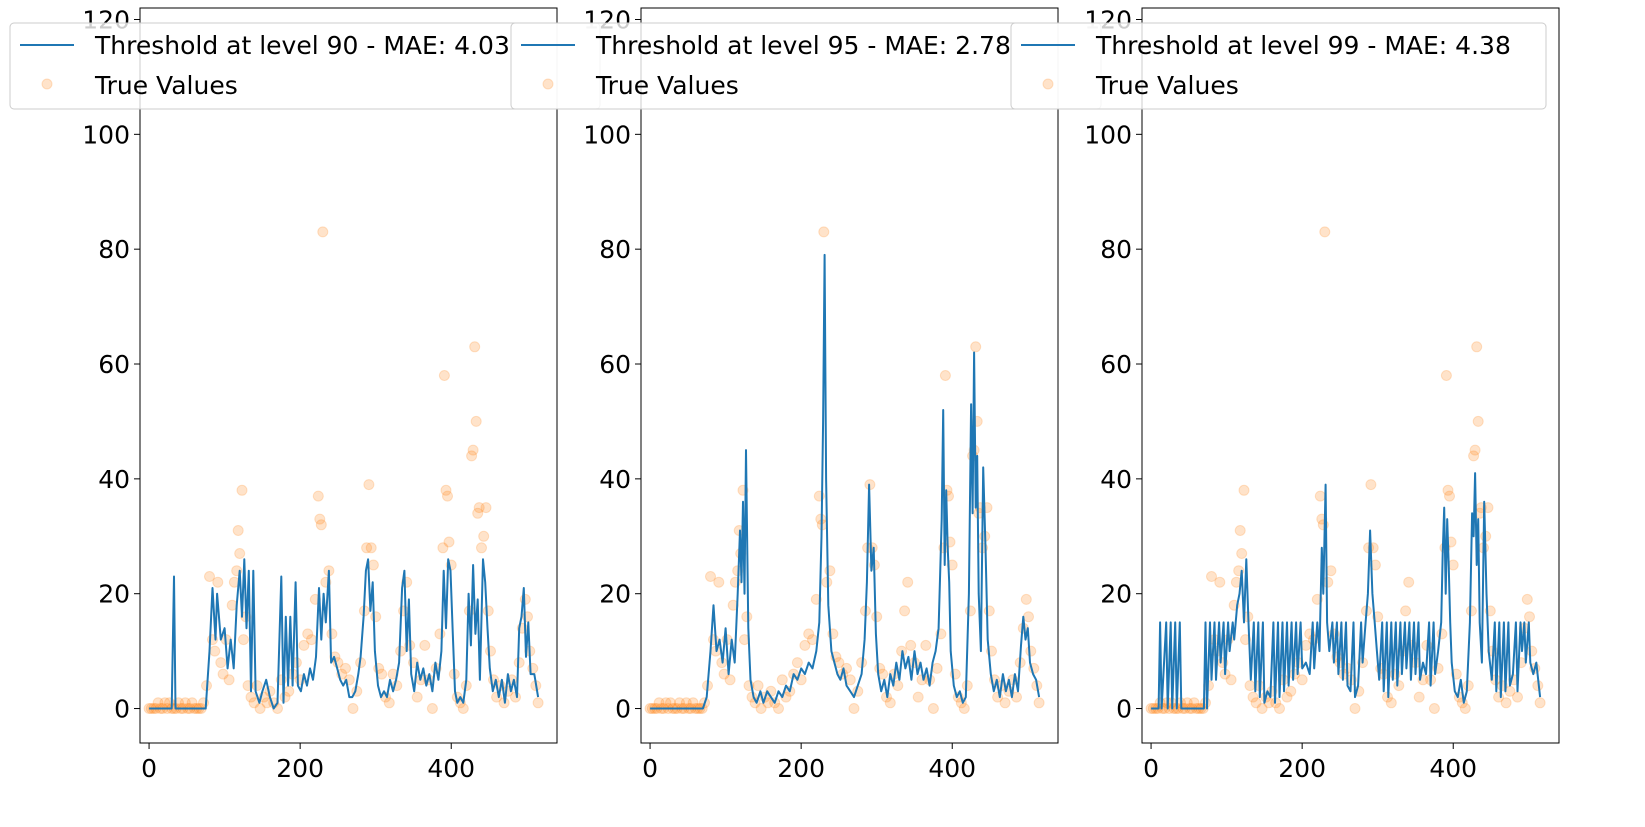 The height and width of the screenshot is (827, 1645). I want to click on x-tick-label: 200, so click(300, 768).